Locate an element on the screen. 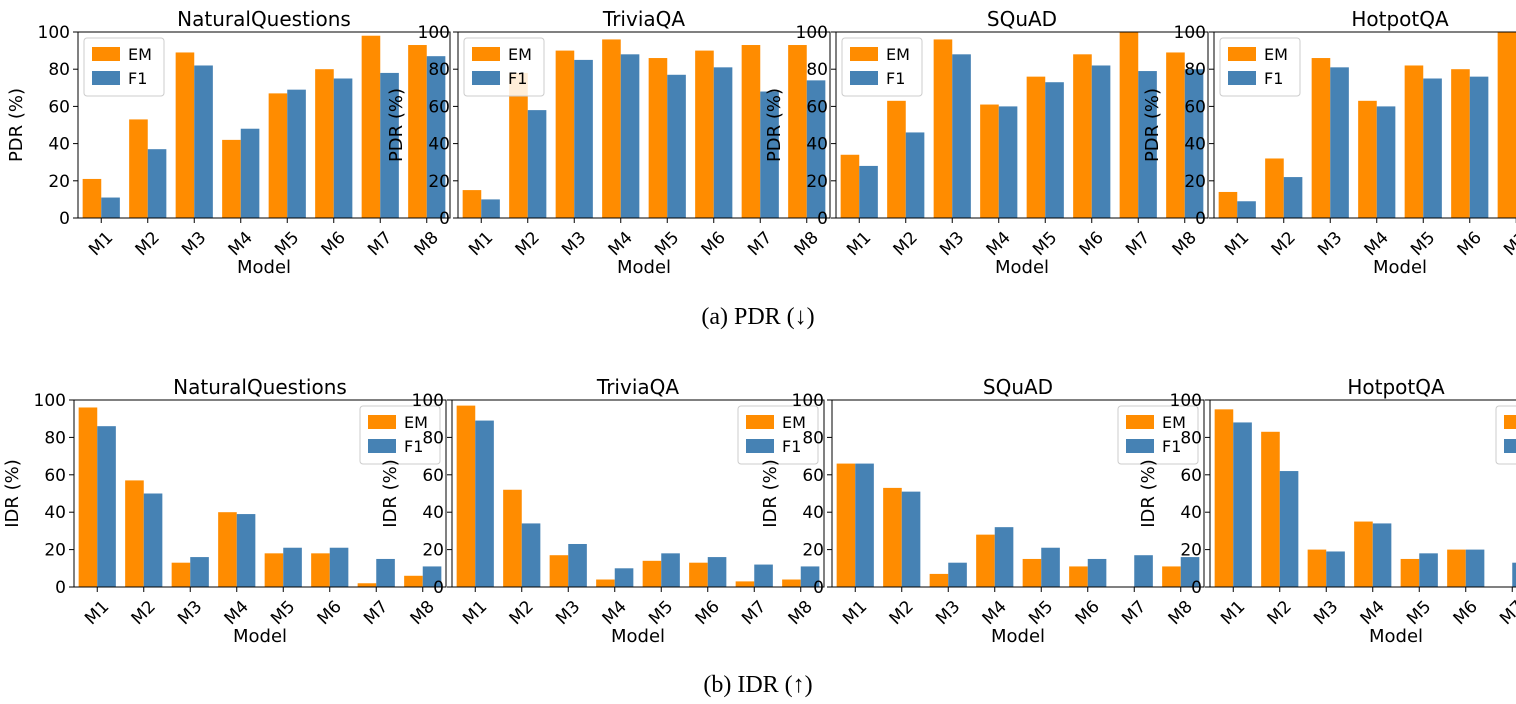 Image resolution: width=1516 pixels, height=704 pixels. y-axis-label: PDR (%) is located at coordinates (774, 125).